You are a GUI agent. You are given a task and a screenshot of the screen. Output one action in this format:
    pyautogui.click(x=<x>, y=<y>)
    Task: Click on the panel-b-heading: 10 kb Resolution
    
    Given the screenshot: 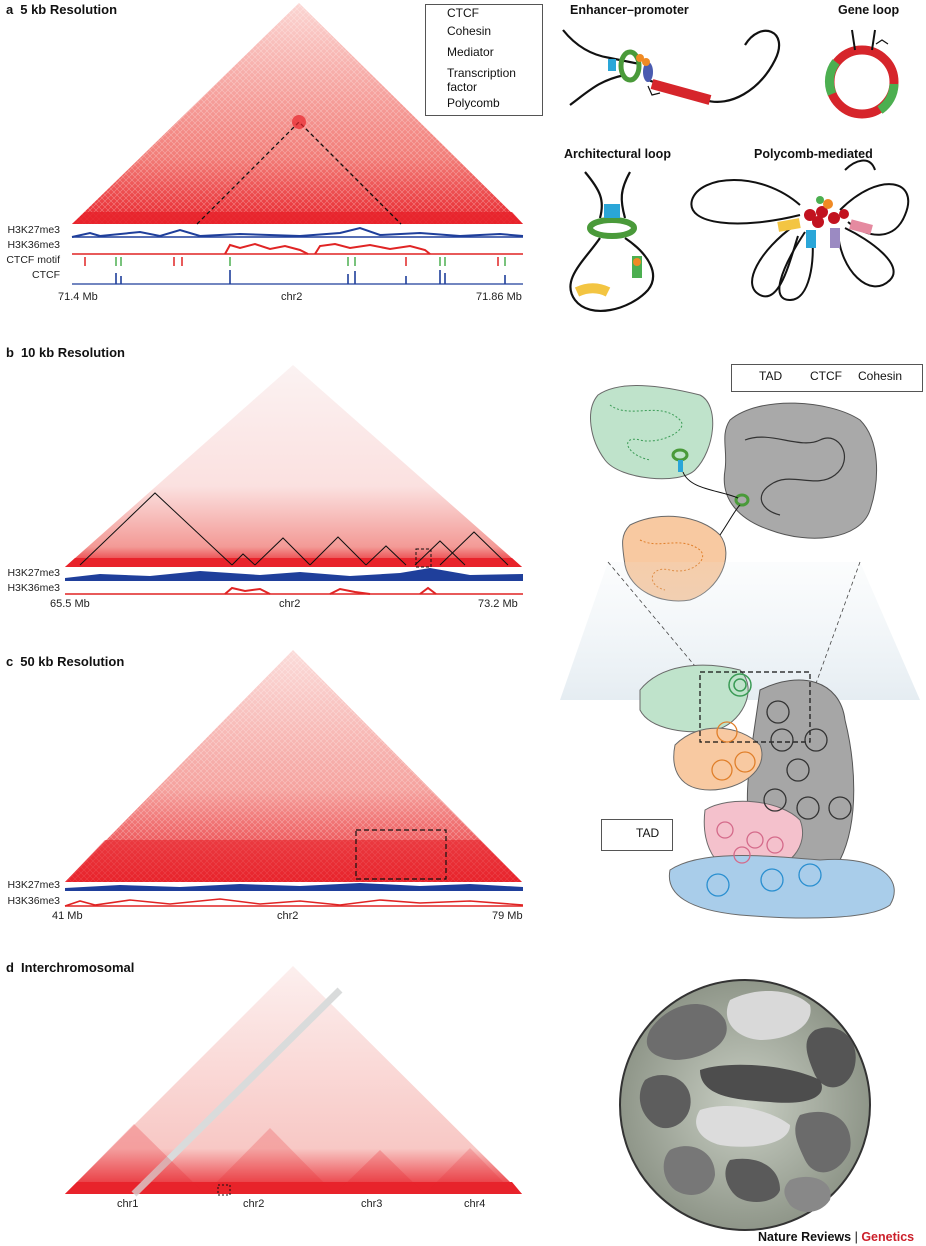 What is the action you would take?
    pyautogui.click(x=72, y=352)
    